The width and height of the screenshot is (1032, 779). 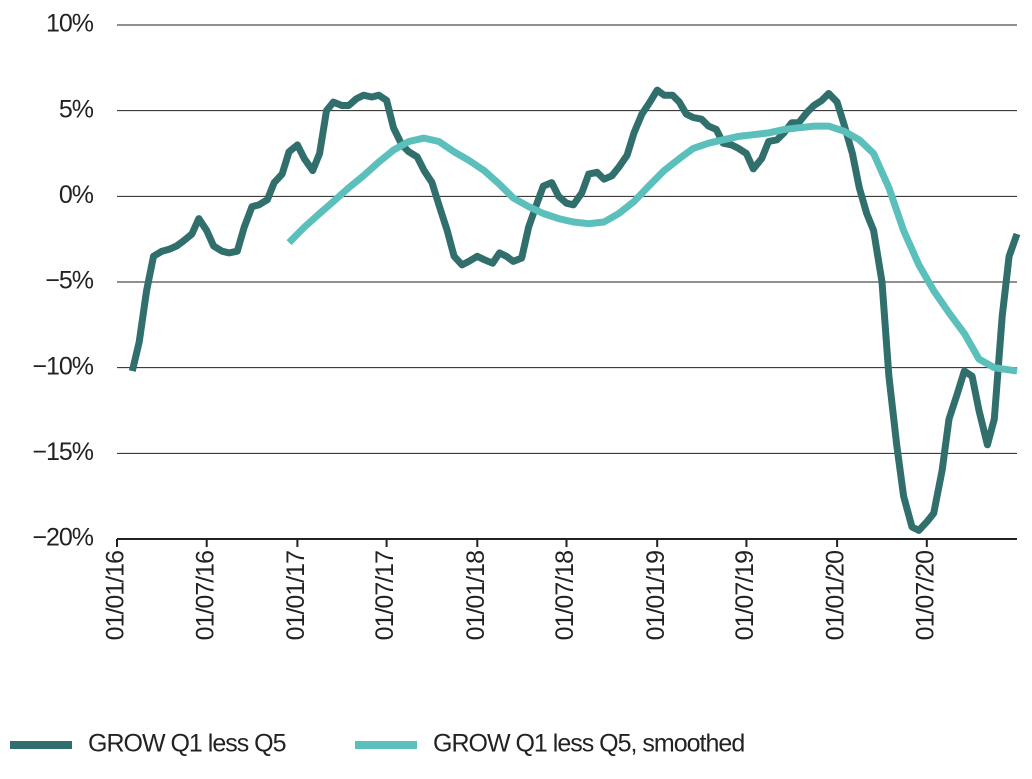 What do you see at coordinates (62, 366) in the screenshot?
I see `y-tick-label: −10%` at bounding box center [62, 366].